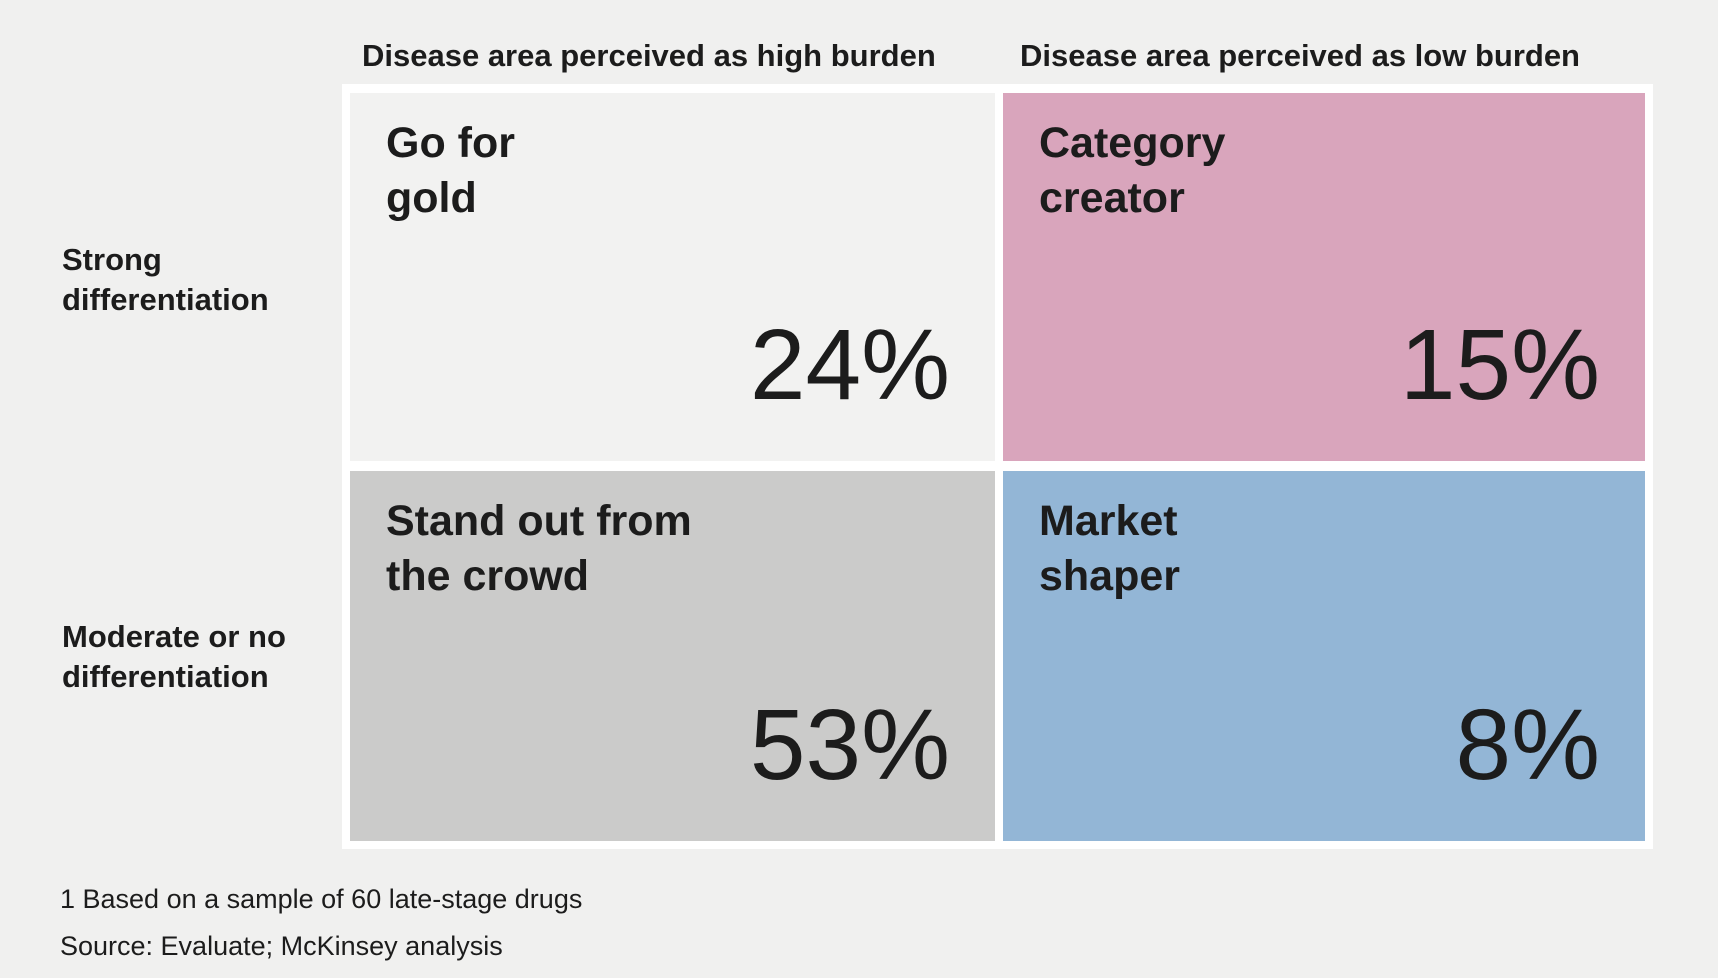  What do you see at coordinates (431, 198) in the screenshot?
I see `quadrant-title-line: gold` at bounding box center [431, 198].